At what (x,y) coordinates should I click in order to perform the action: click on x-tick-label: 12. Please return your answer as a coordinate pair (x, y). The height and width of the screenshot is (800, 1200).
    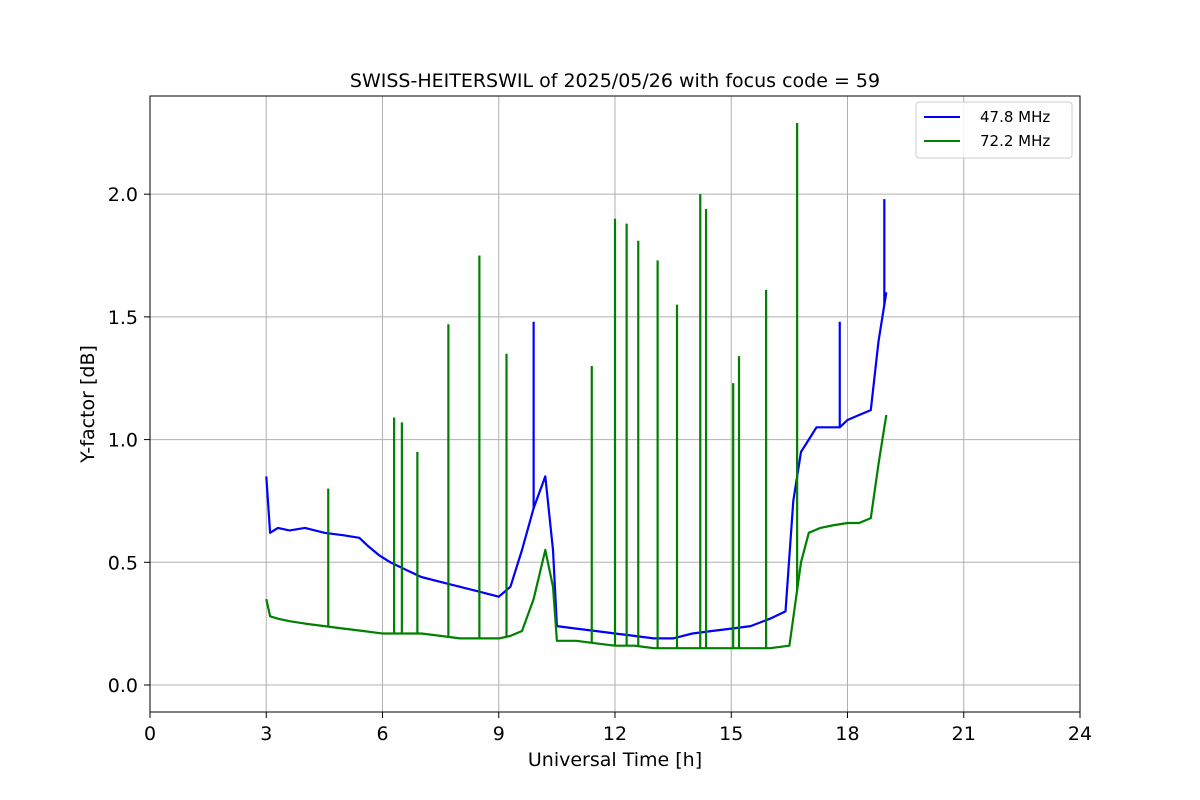
    Looking at the image, I should click on (615, 734).